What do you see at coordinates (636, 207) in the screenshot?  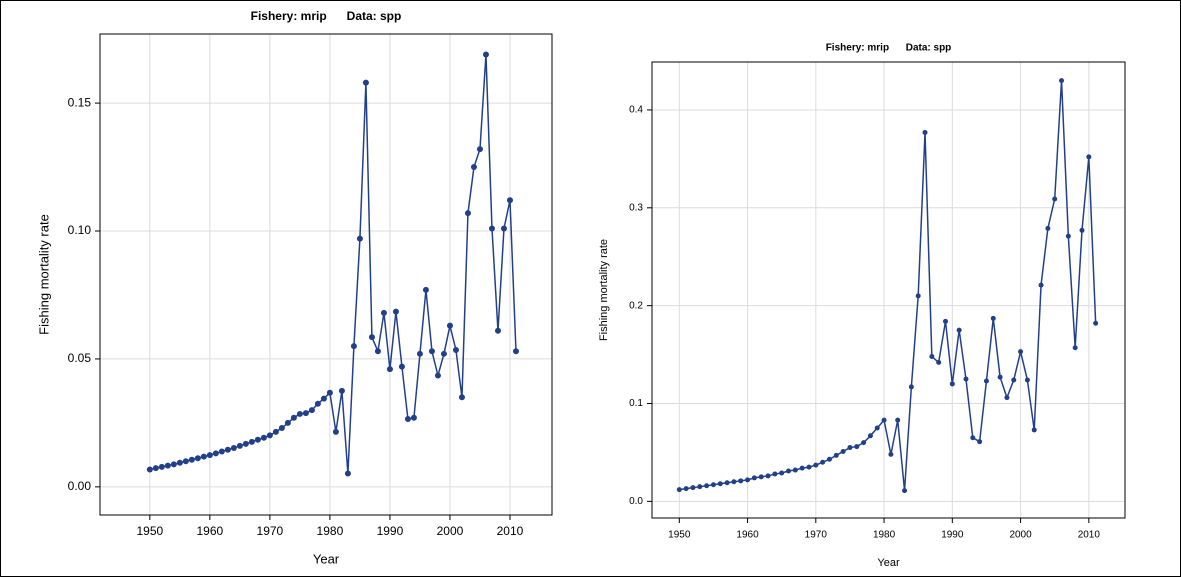 I see `y-tick-label: 0.3` at bounding box center [636, 207].